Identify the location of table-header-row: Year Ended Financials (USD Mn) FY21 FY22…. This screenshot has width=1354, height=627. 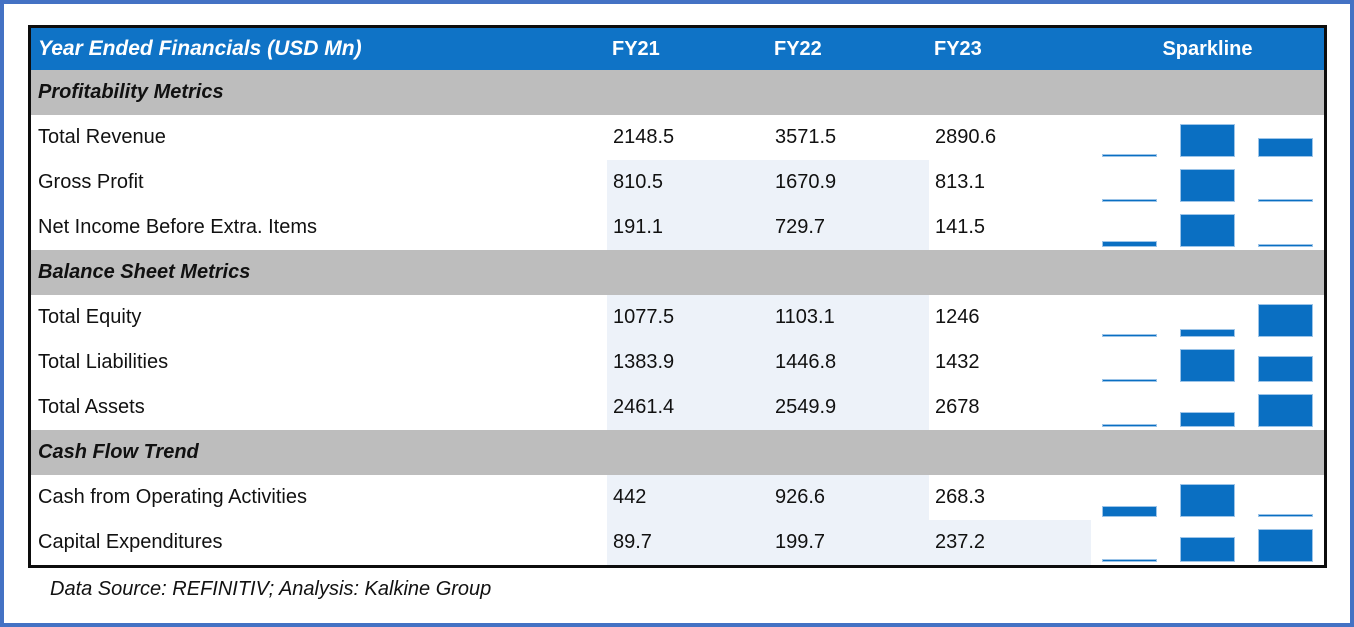
(677, 49).